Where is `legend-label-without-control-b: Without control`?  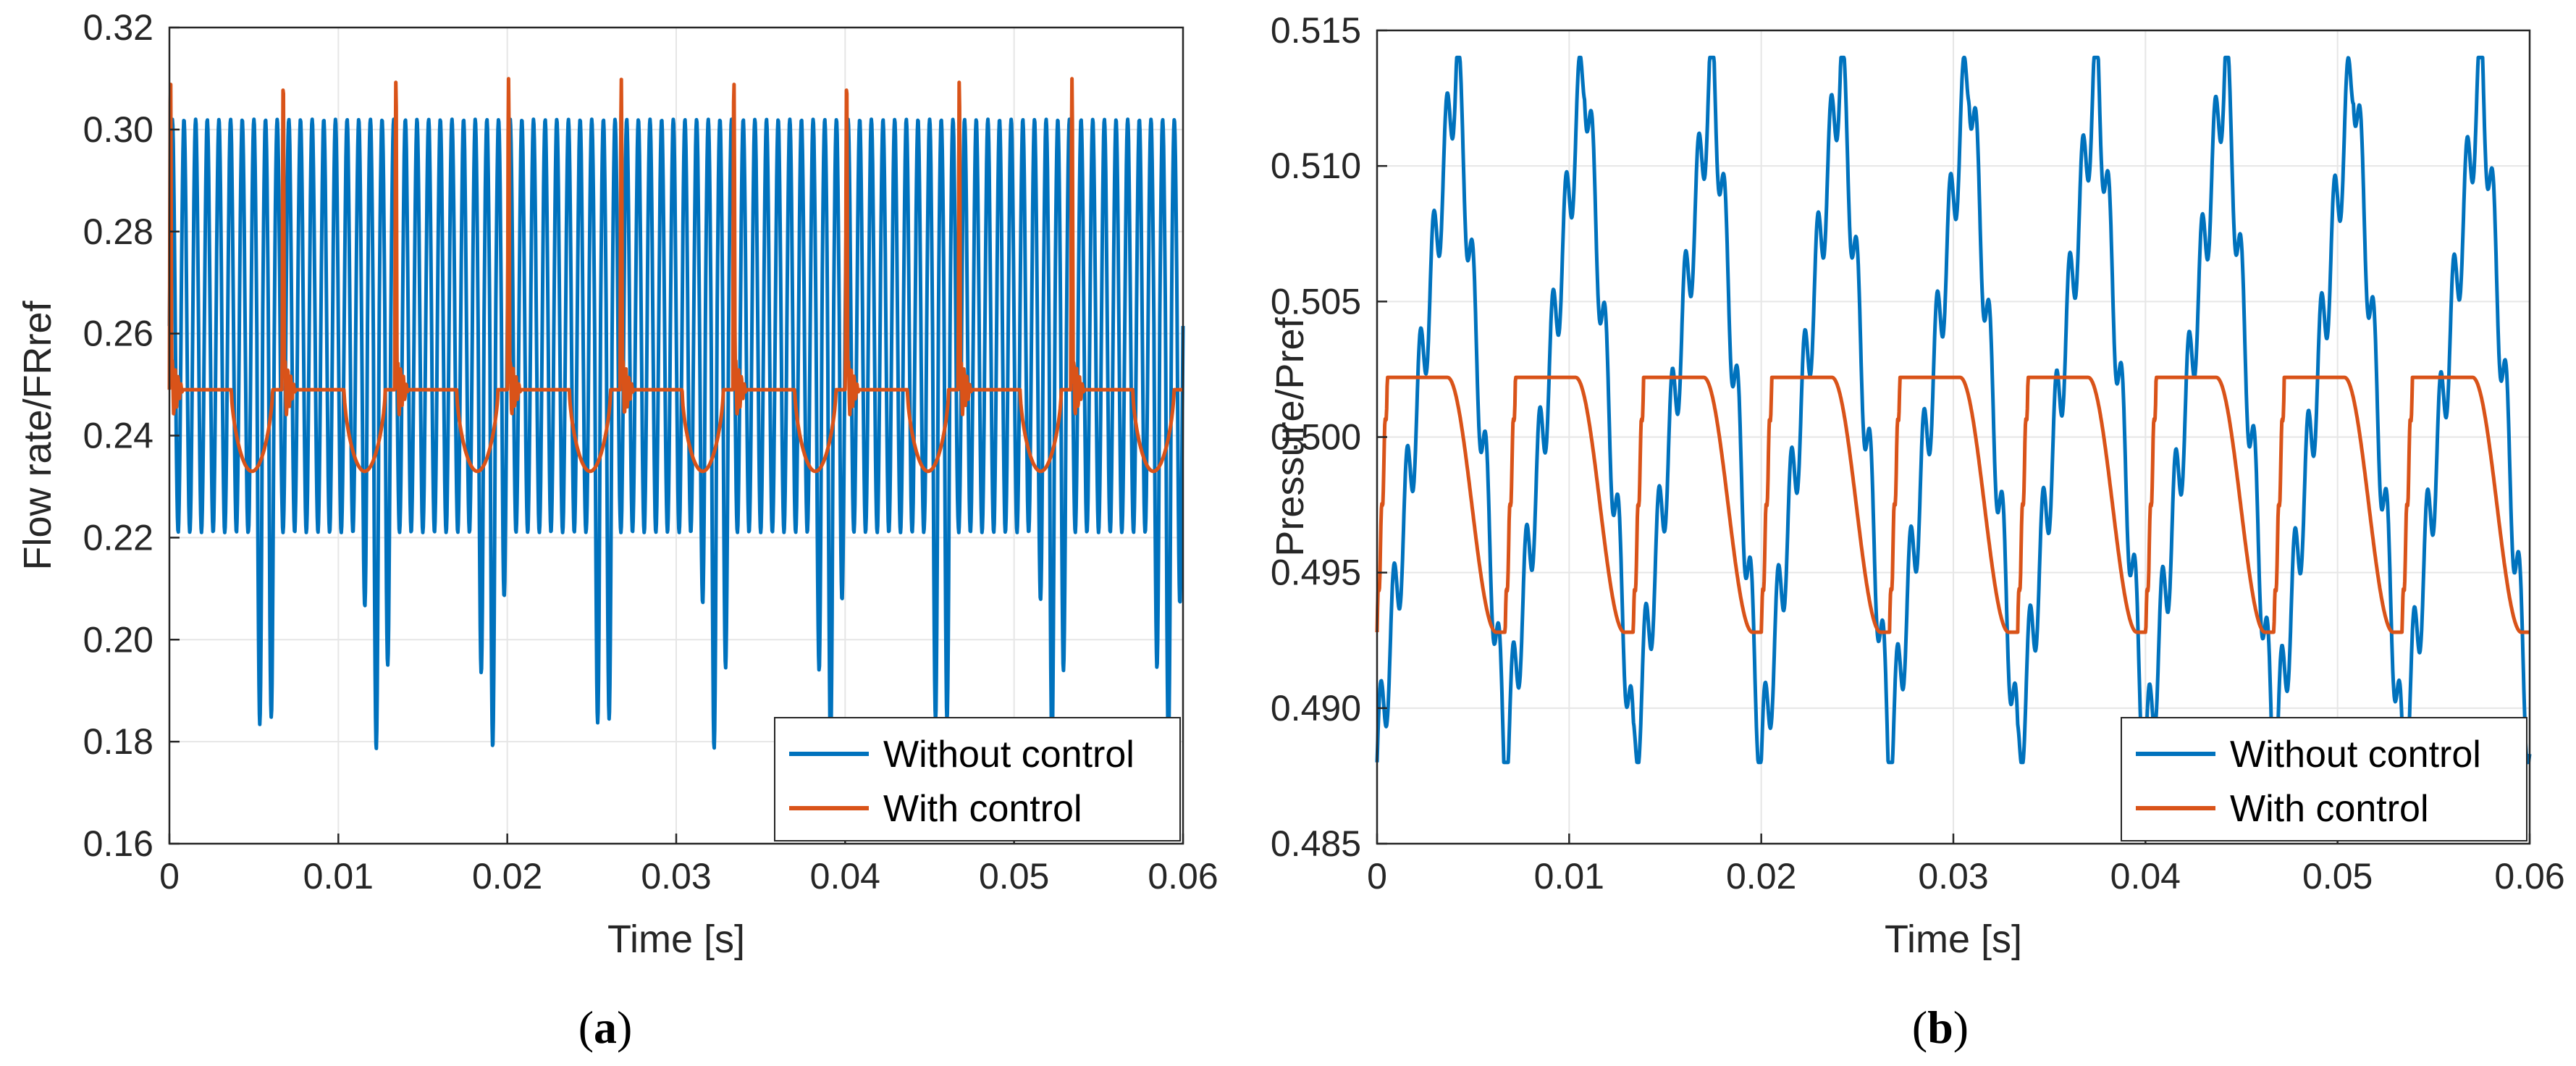 legend-label-without-control-b: Without control is located at coordinates (2355, 755).